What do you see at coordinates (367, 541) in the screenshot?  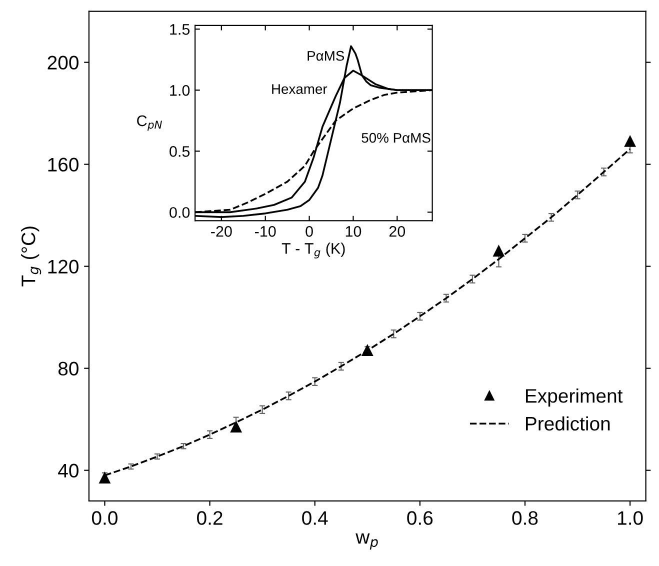 I see `x-axis-title: w$_{p}$` at bounding box center [367, 541].